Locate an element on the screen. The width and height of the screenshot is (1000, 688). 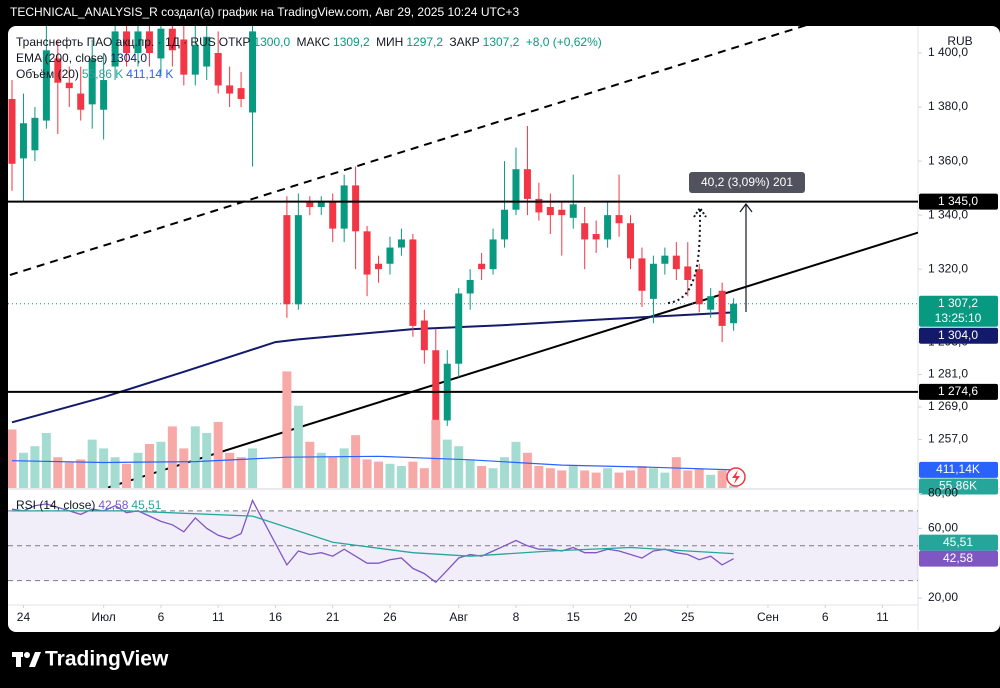
x-tick-label: Авг is located at coordinates (458, 617).